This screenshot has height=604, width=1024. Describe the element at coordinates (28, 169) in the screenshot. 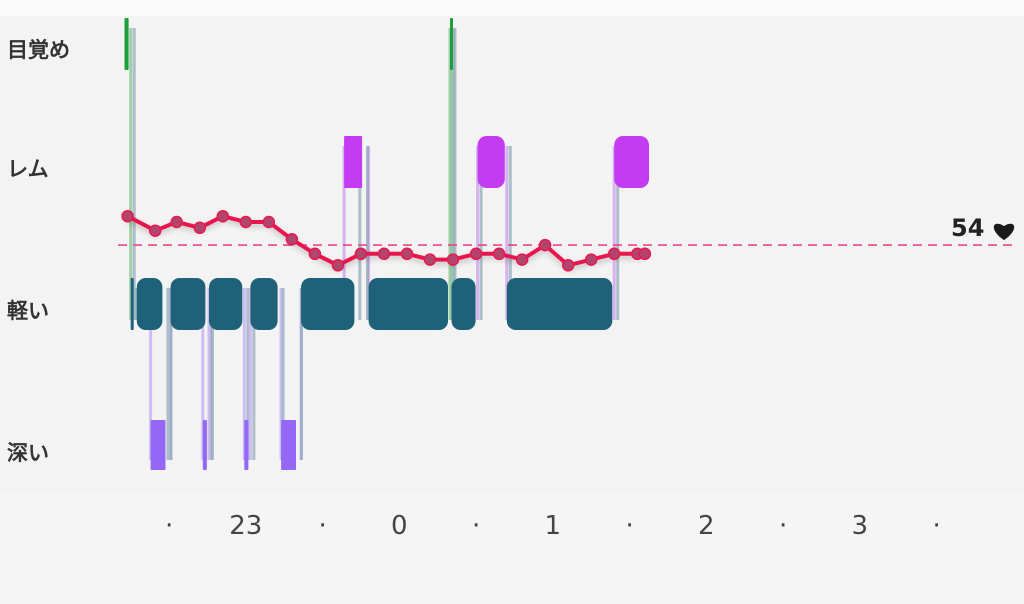

I see `stage-label-rem: レム` at that location.